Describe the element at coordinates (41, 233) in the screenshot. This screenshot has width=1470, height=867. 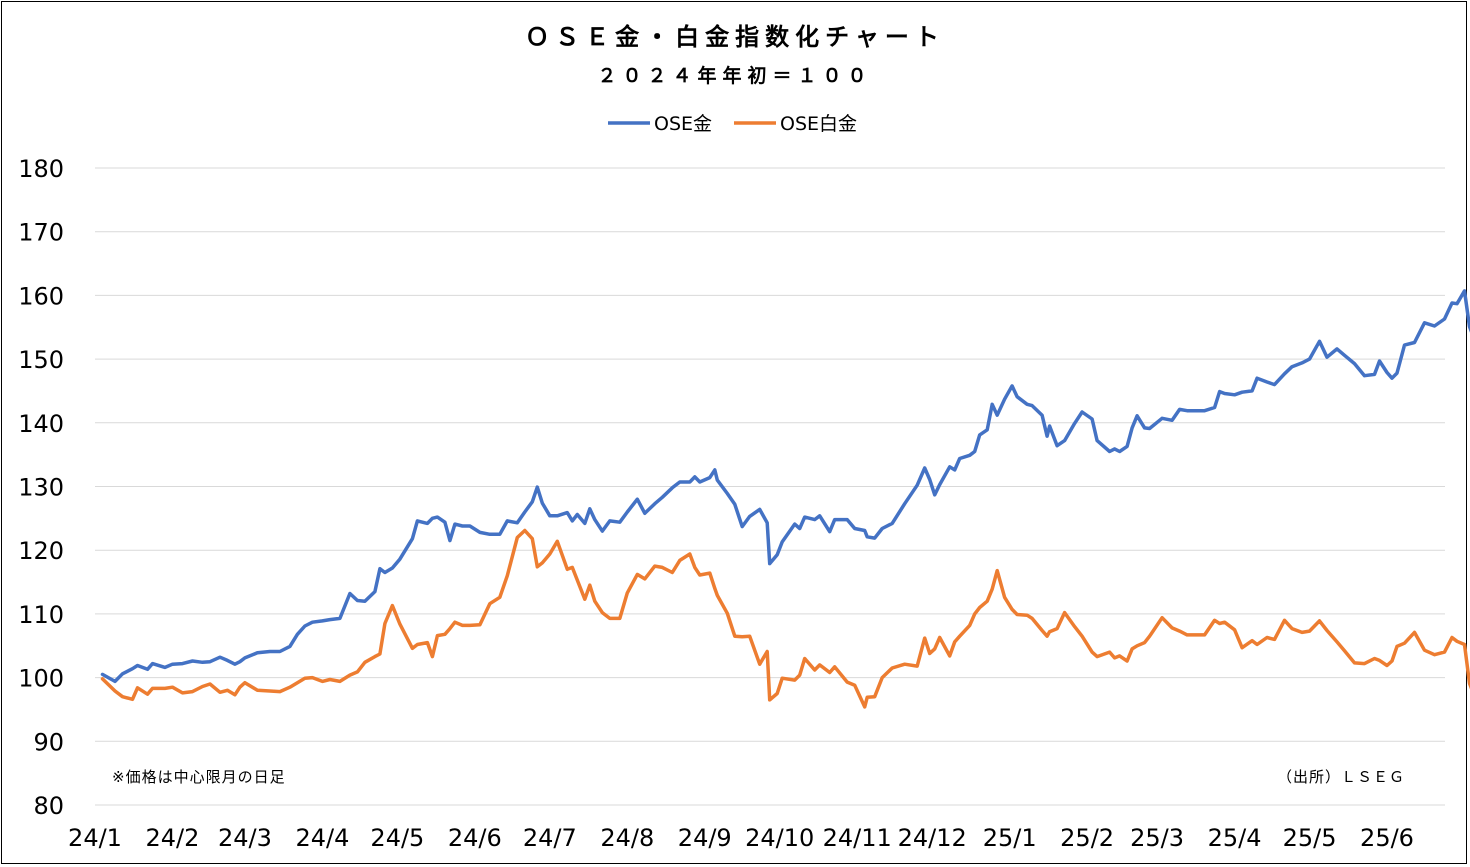
I see `y-tick-label: 170` at that location.